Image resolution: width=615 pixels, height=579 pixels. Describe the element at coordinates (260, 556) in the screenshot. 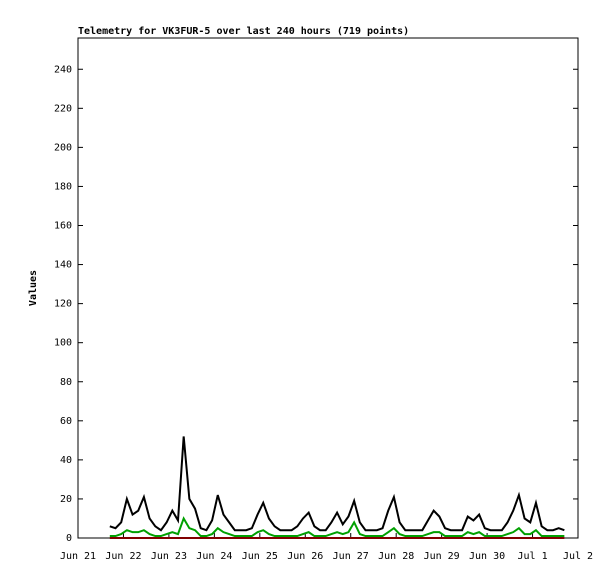

I see `x-tick-label: Jun 25` at that location.